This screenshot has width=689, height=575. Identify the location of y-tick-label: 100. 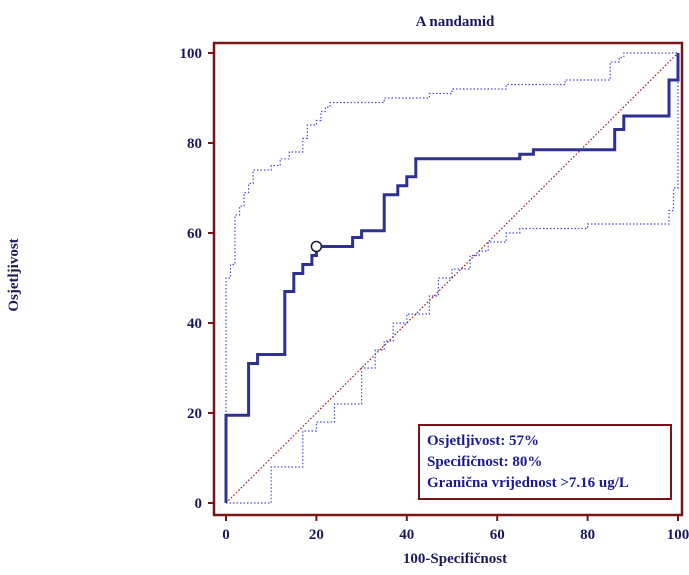
(191, 54).